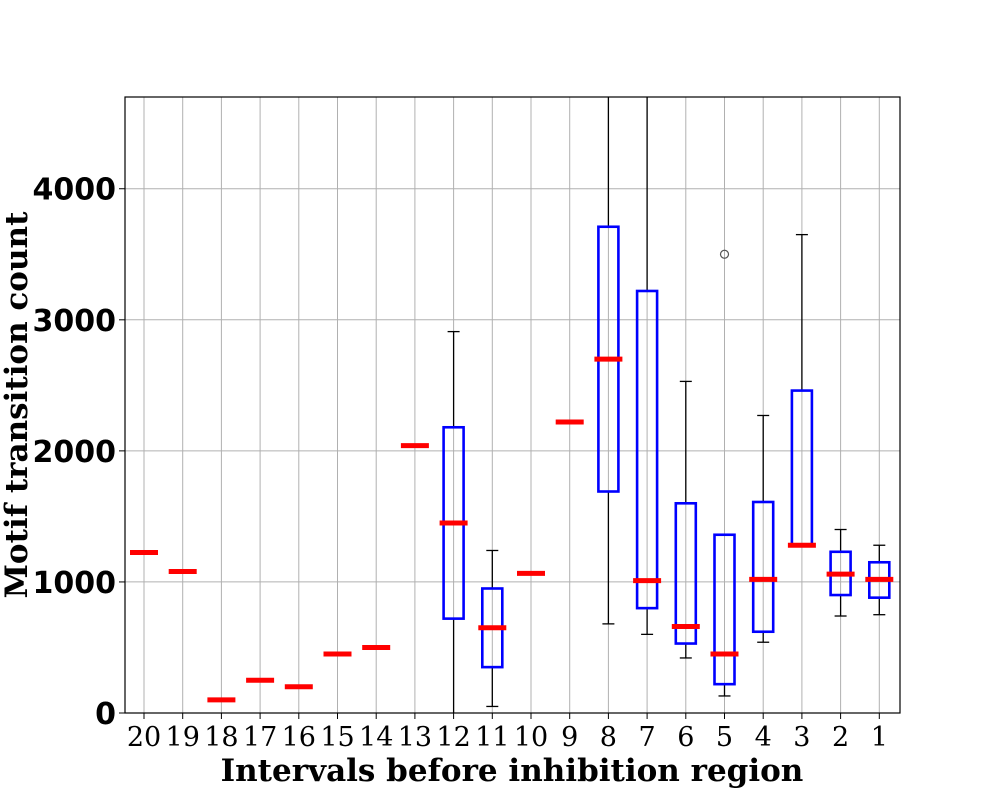 The width and height of the screenshot is (1000, 800). What do you see at coordinates (801, 737) in the screenshot?
I see `x-tick-label: 3` at bounding box center [801, 737].